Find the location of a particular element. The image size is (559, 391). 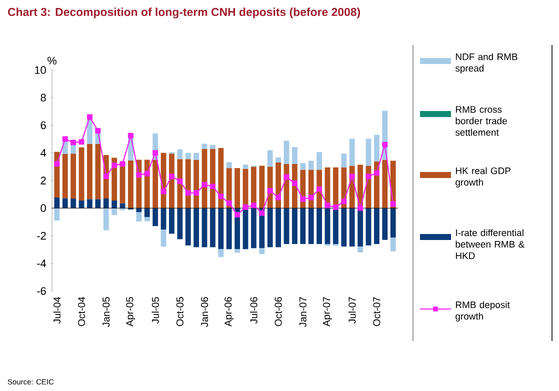

legend-label: RMB deposit growth is located at coordinates (483, 311).